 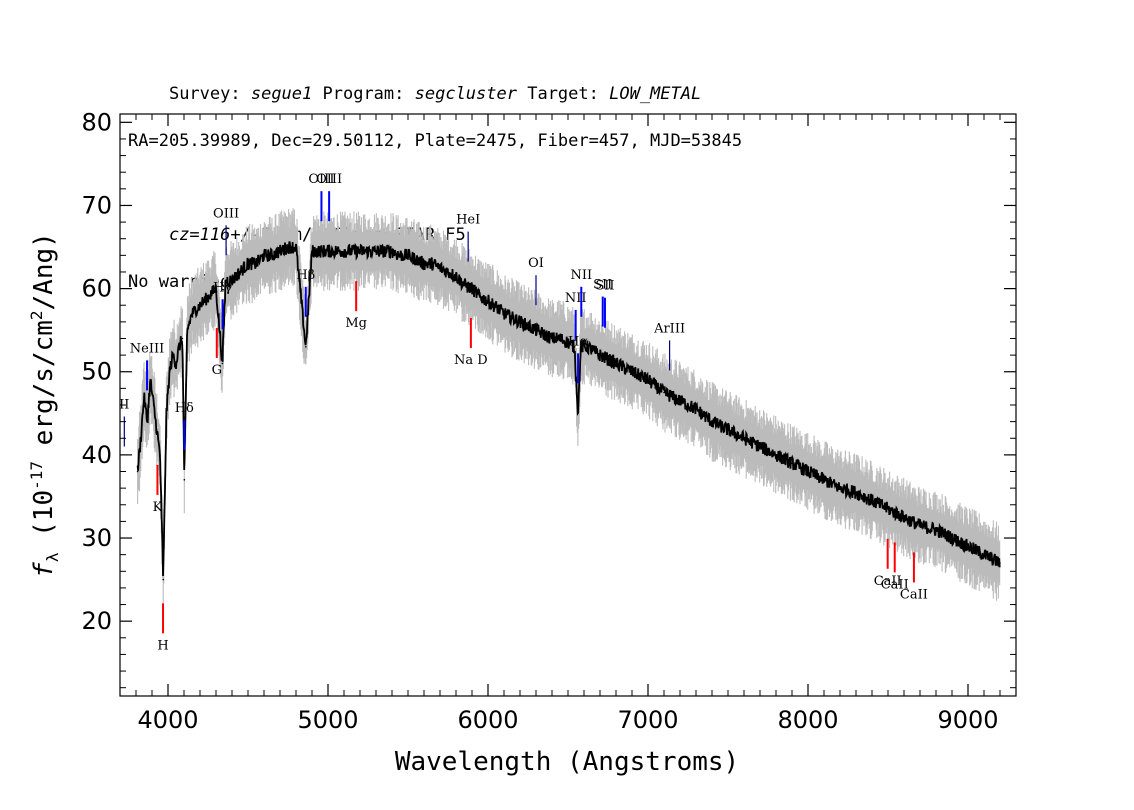 I want to click on y-title-exp2: 2, so click(x=36, y=315).